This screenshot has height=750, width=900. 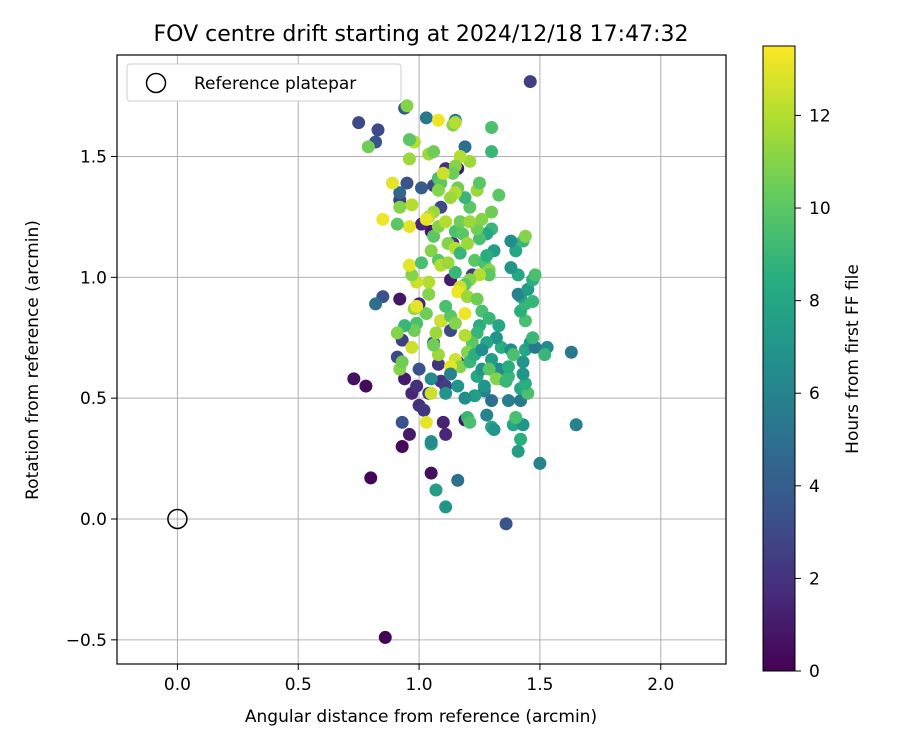 I want to click on colorbar-tick-label: 10, so click(x=820, y=209).